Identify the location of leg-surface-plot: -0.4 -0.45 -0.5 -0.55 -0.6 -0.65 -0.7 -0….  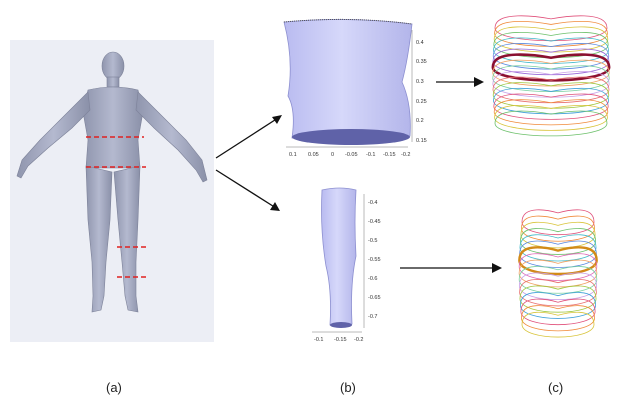
(346, 265).